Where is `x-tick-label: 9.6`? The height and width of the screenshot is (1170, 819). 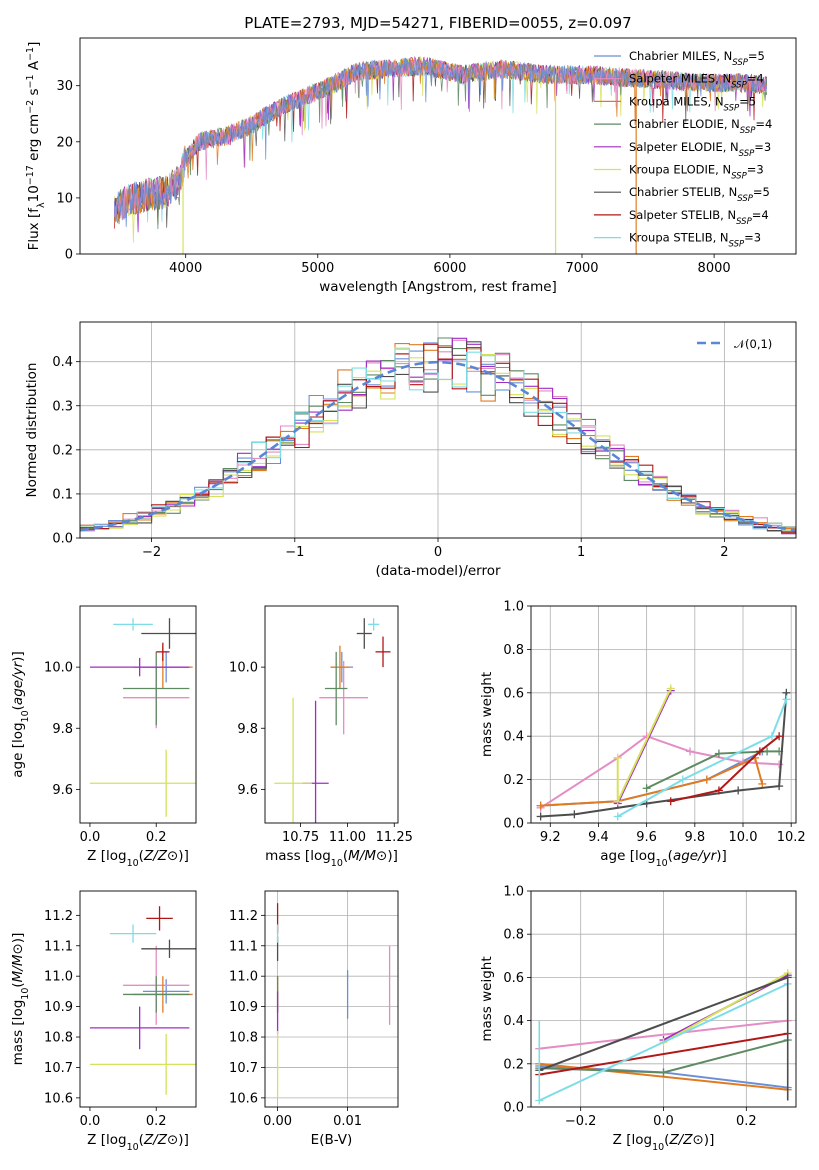
x-tick-label: 9.6 is located at coordinates (646, 837).